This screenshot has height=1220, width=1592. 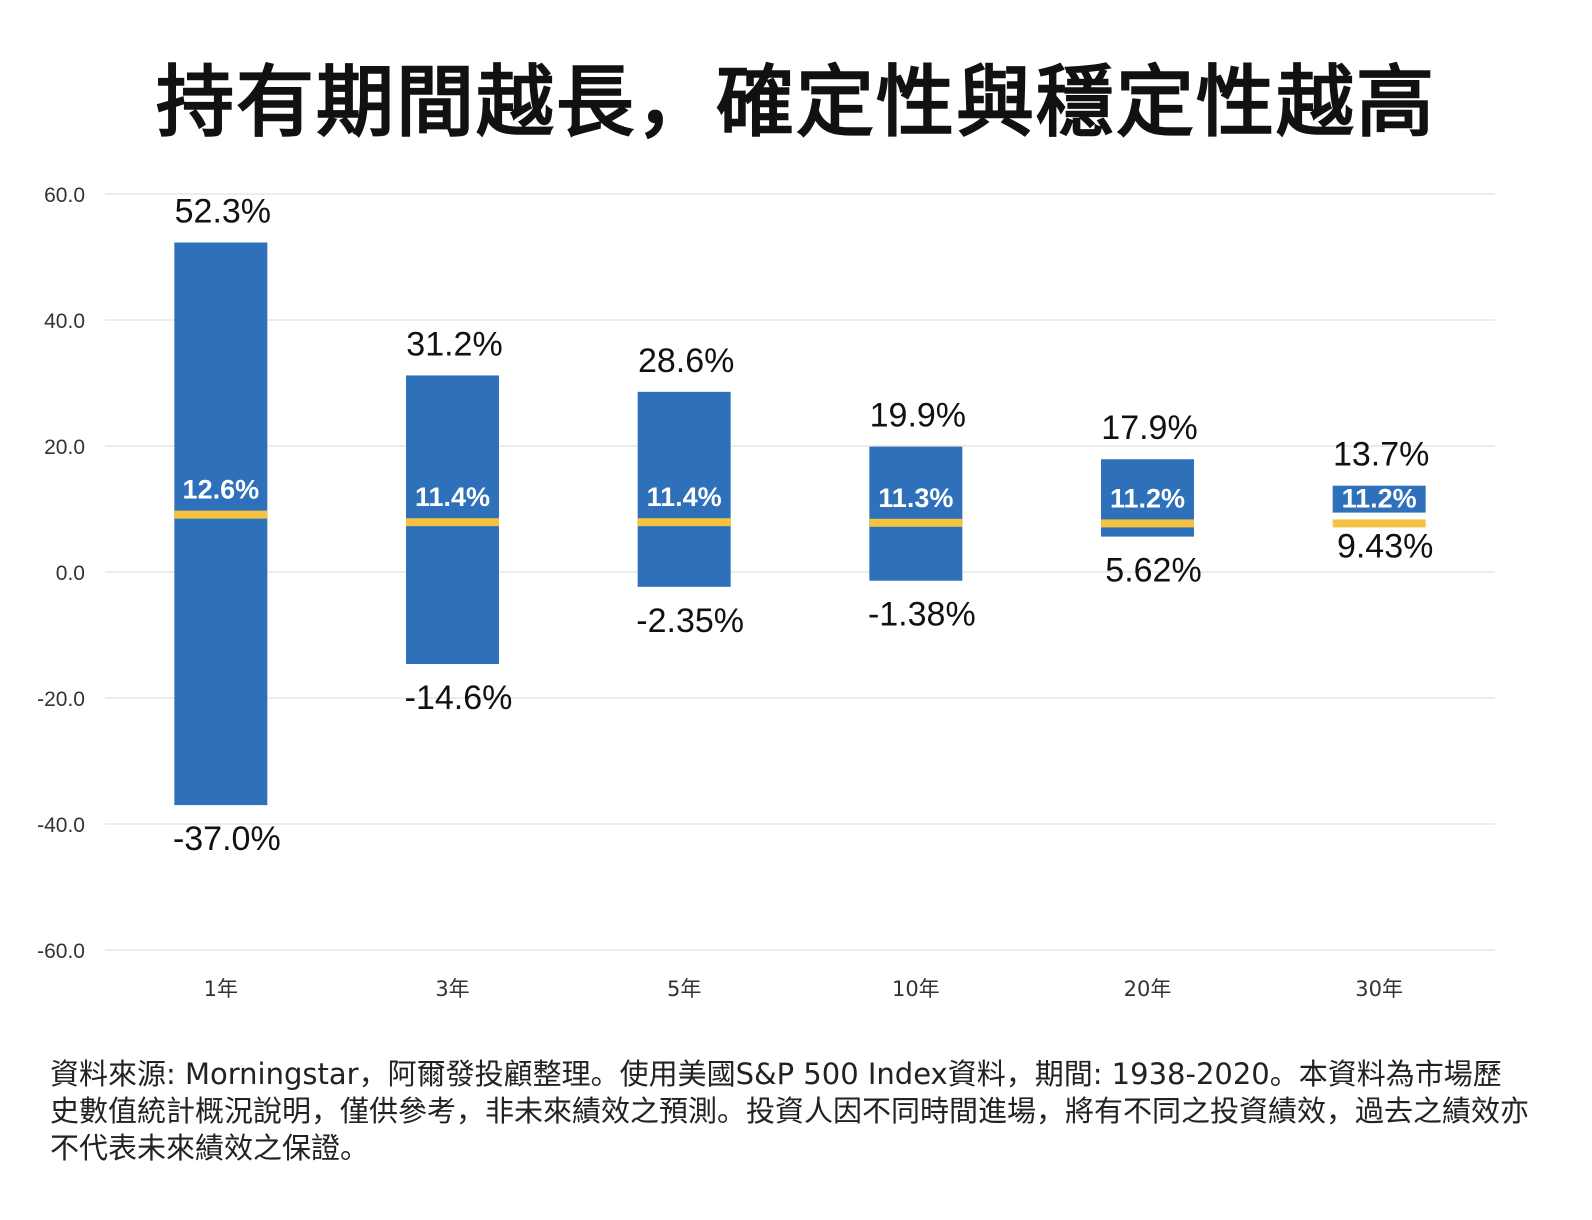 I want to click on average-label: 11.3%, so click(x=915, y=498).